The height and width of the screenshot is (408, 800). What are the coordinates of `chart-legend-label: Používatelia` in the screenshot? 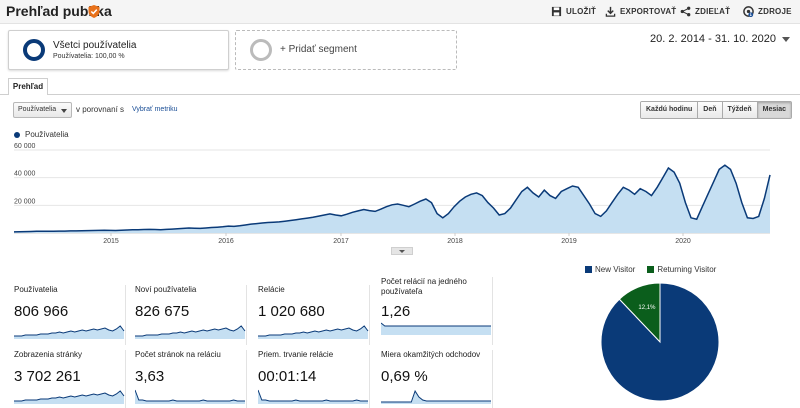 It's located at (47, 134).